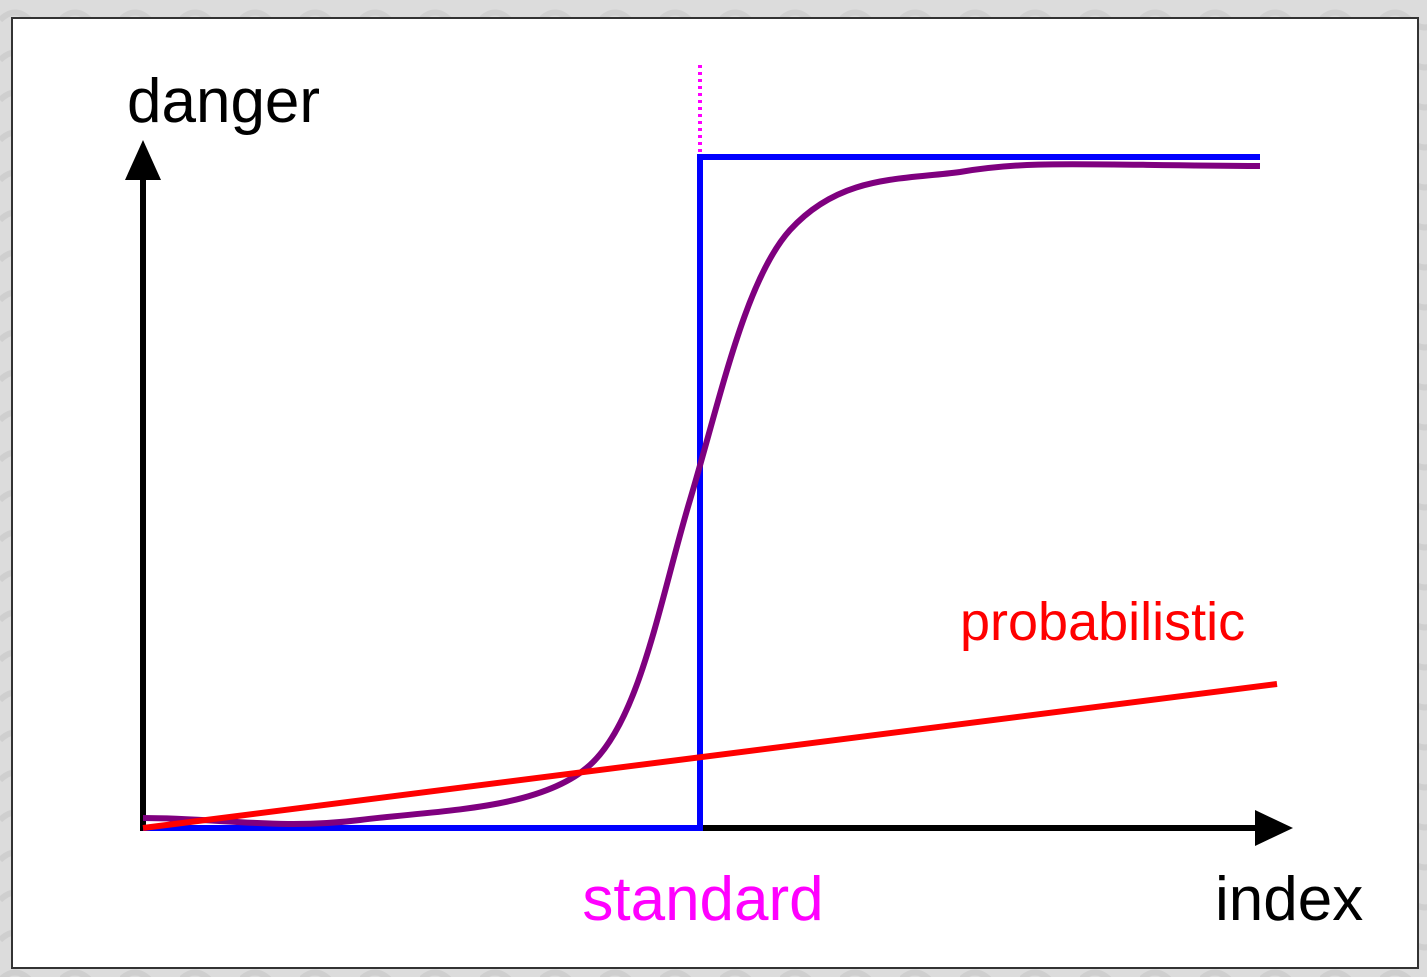  What do you see at coordinates (1102, 622) in the screenshot?
I see `probabilistic-label: probabilistic` at bounding box center [1102, 622].